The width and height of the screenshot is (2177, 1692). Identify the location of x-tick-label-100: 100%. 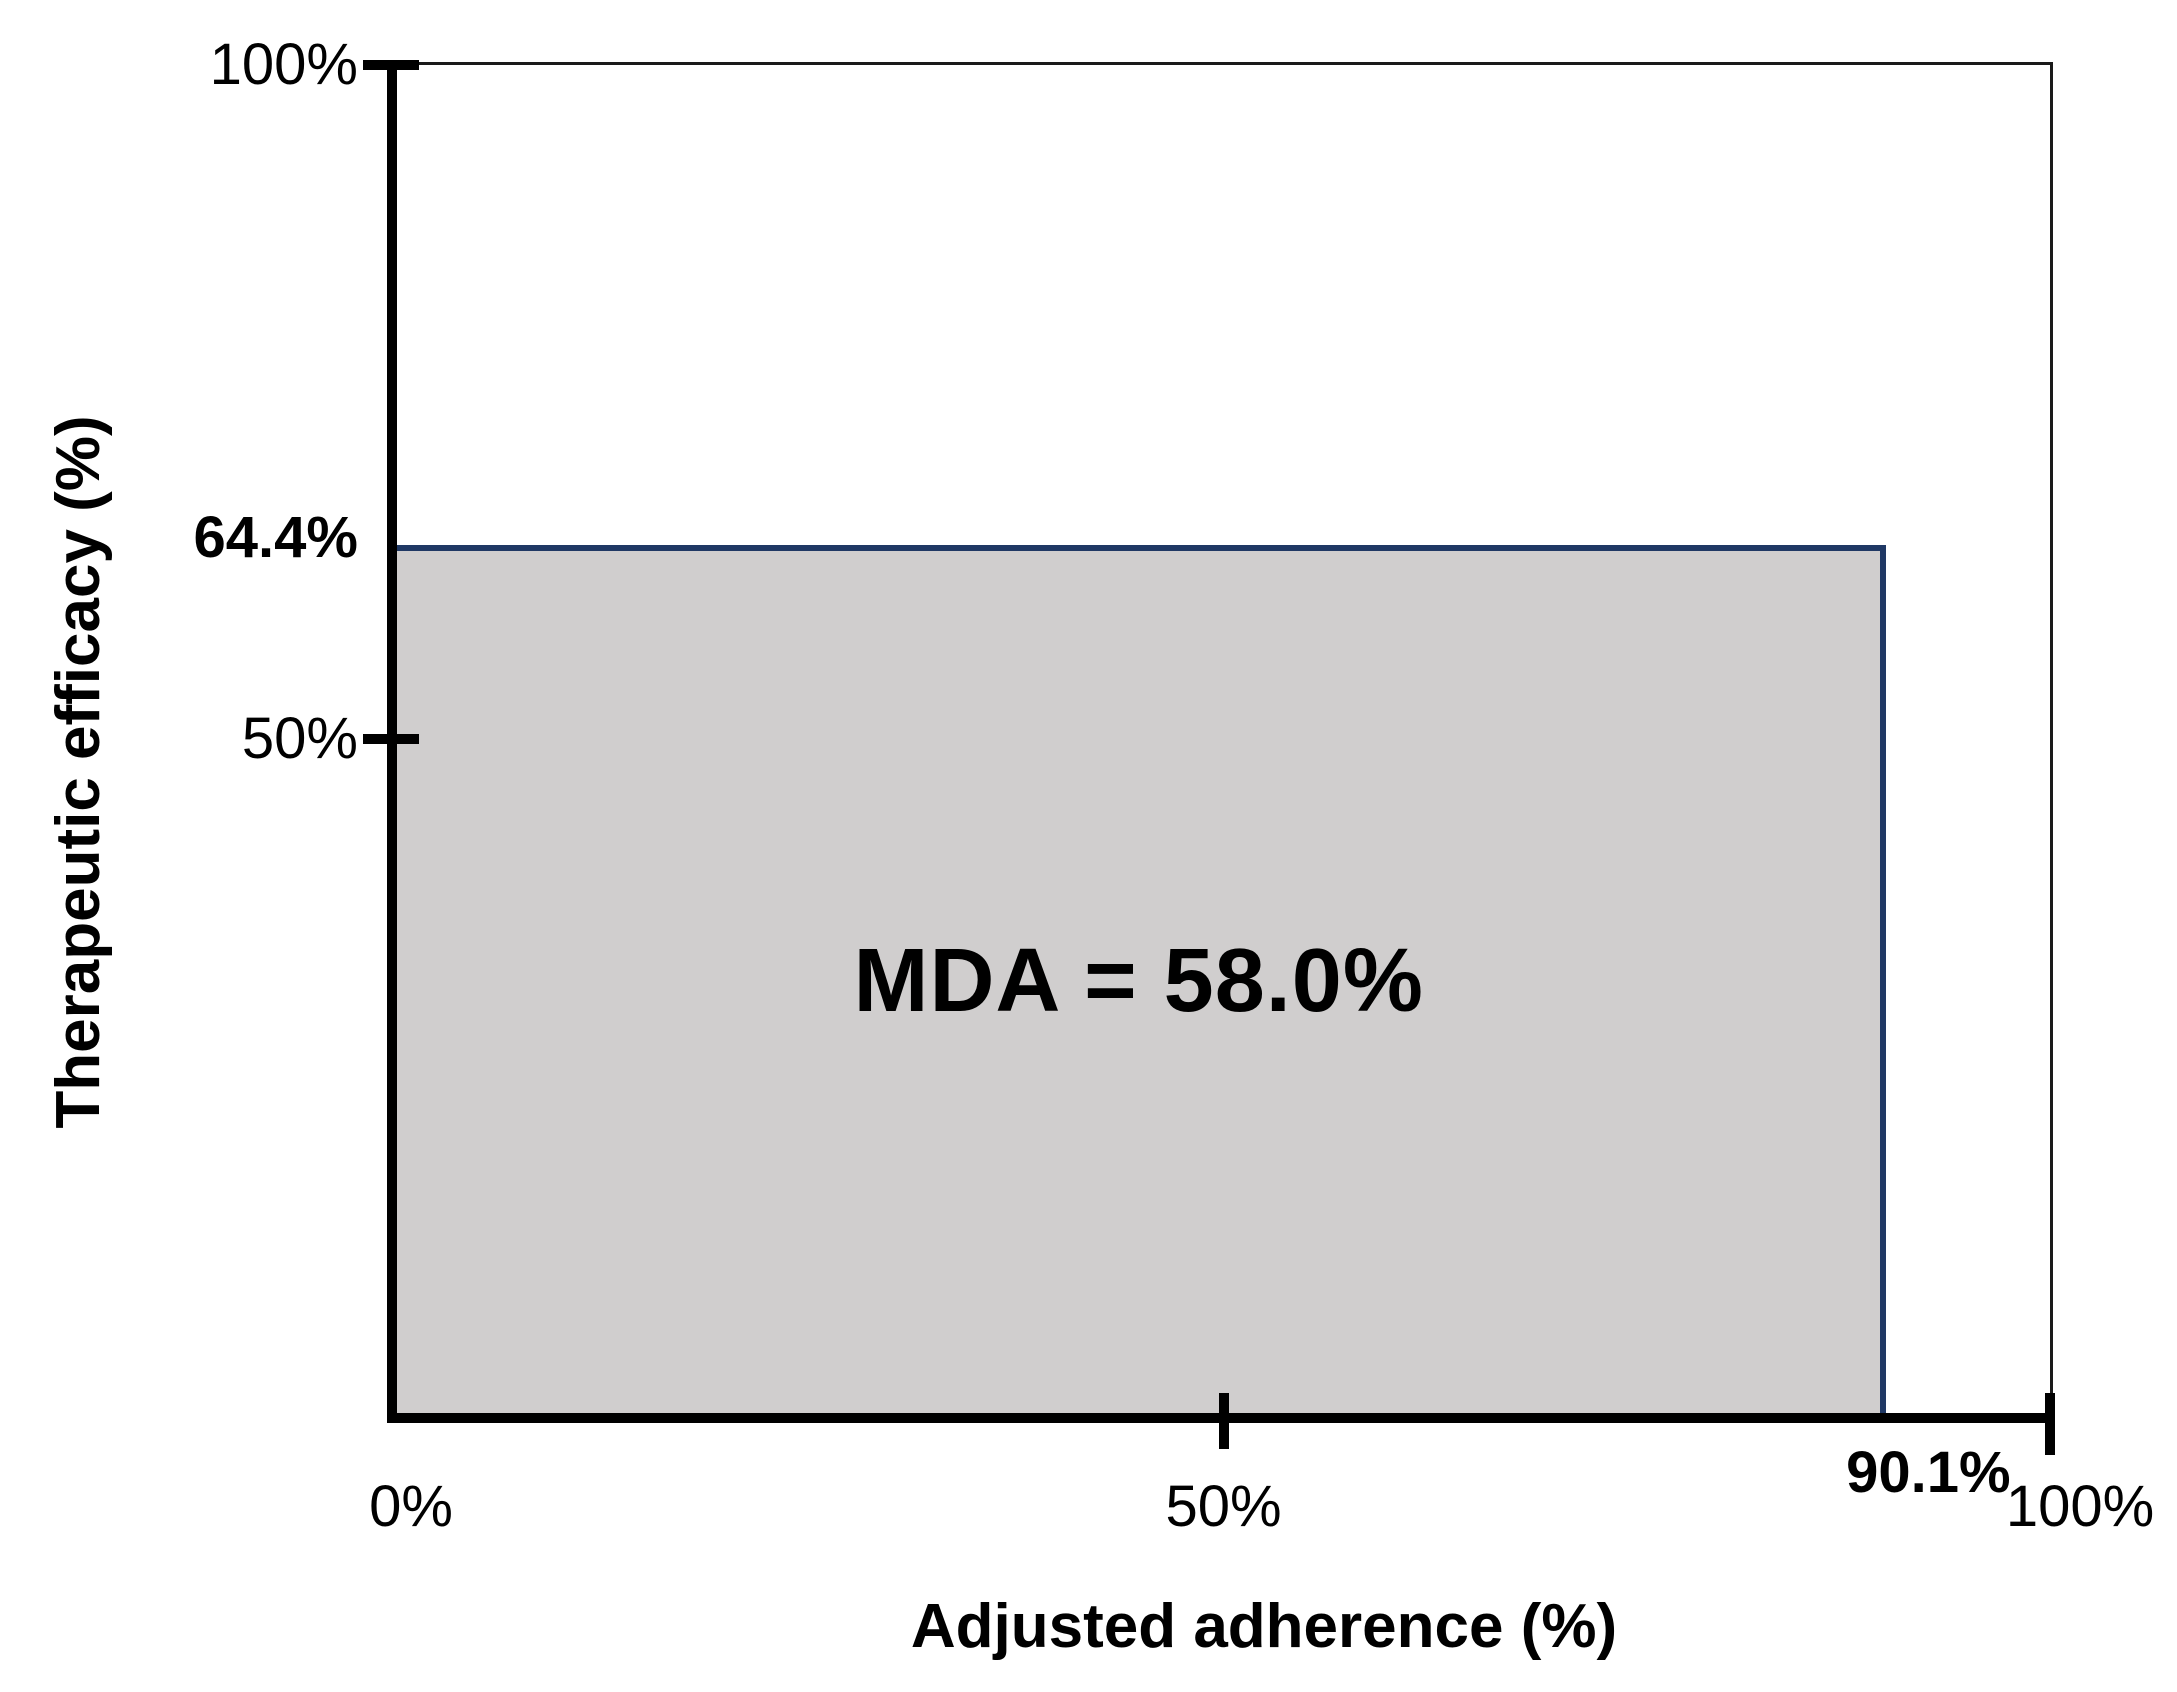
(2080, 1506).